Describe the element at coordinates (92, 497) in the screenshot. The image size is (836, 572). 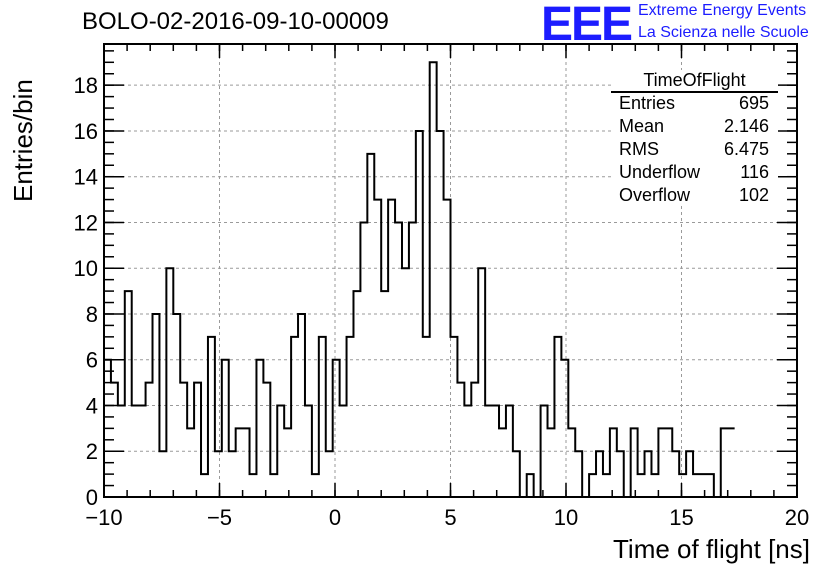
I see `y-tick-label: 0` at that location.